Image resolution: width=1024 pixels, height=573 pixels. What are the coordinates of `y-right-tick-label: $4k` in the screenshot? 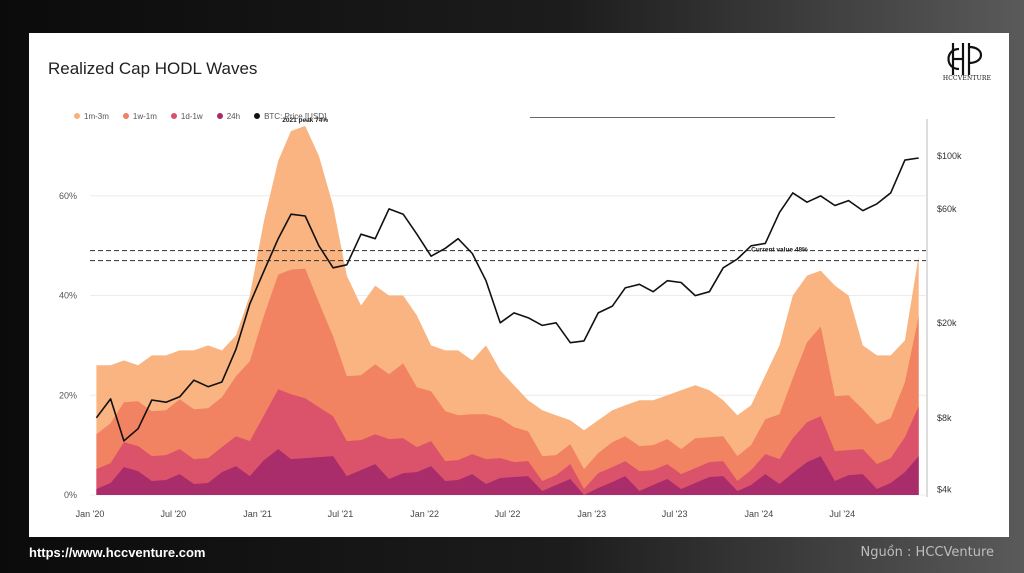 It's located at (944, 490).